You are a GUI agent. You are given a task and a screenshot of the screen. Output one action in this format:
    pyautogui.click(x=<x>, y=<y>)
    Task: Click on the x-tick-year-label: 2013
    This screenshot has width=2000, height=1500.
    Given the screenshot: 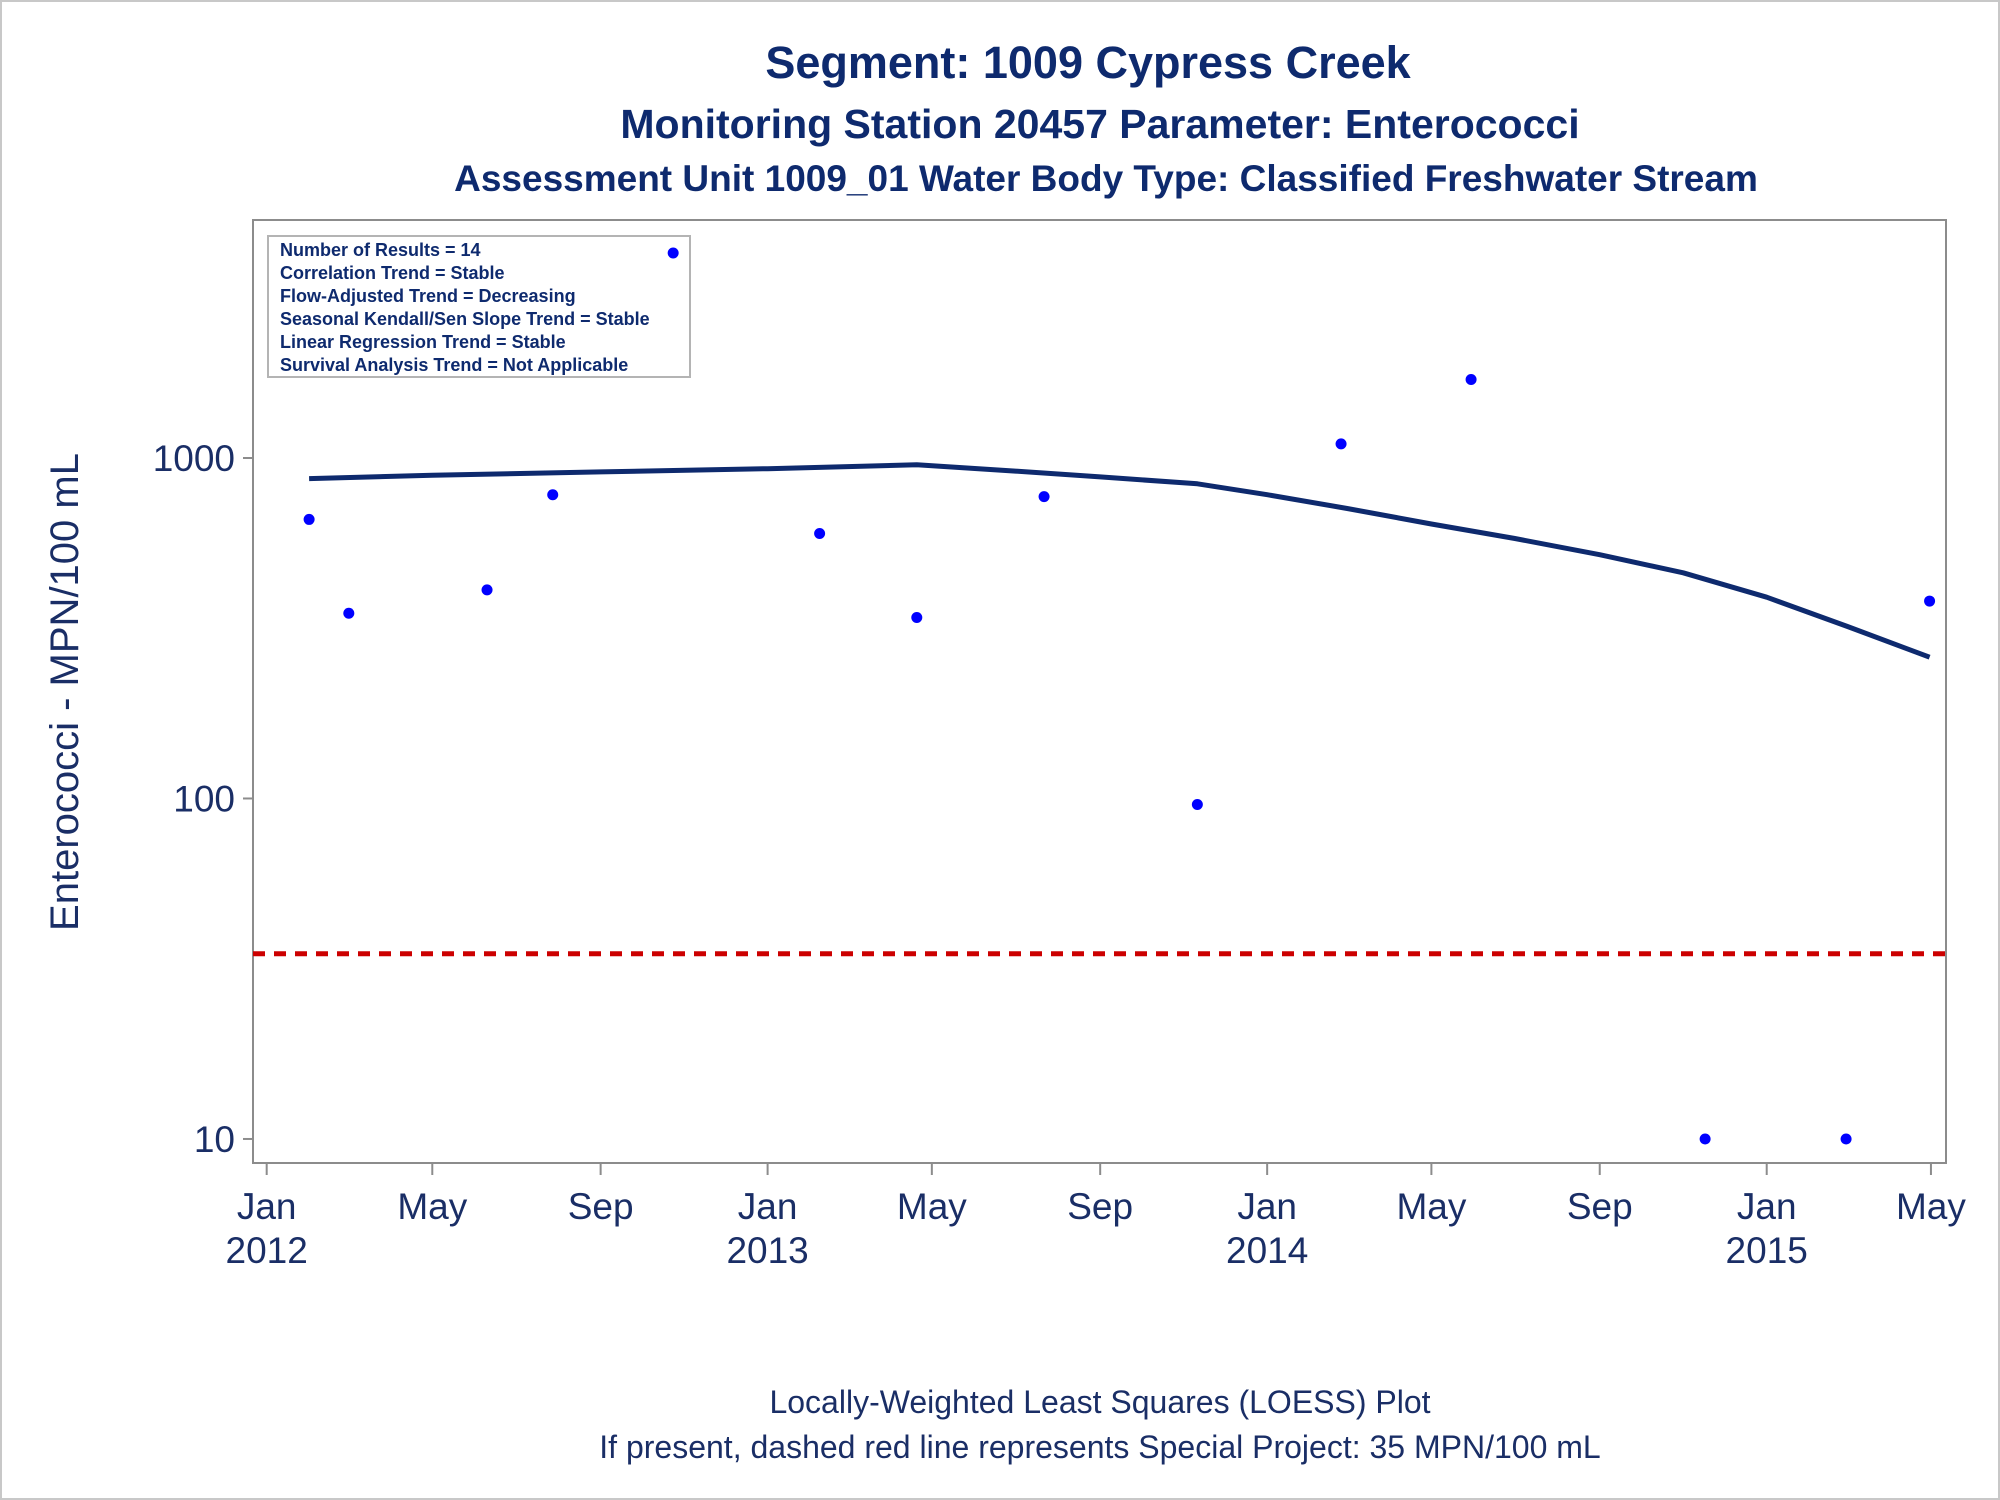 What is the action you would take?
    pyautogui.click(x=767, y=1250)
    